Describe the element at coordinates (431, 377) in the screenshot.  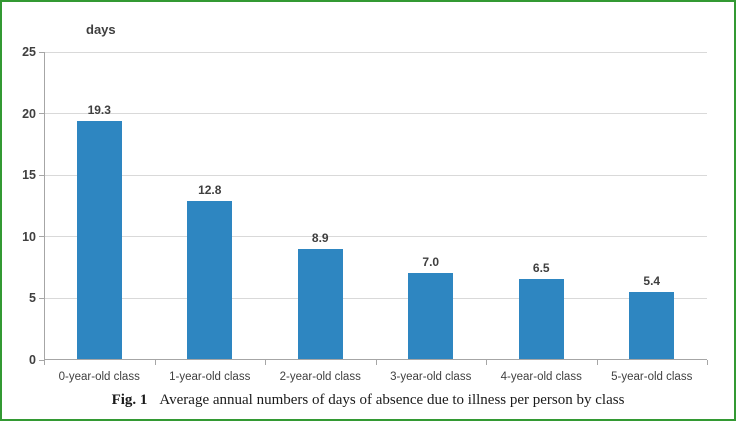
I see `x-axis-category-label-3: 3-year-old class` at that location.